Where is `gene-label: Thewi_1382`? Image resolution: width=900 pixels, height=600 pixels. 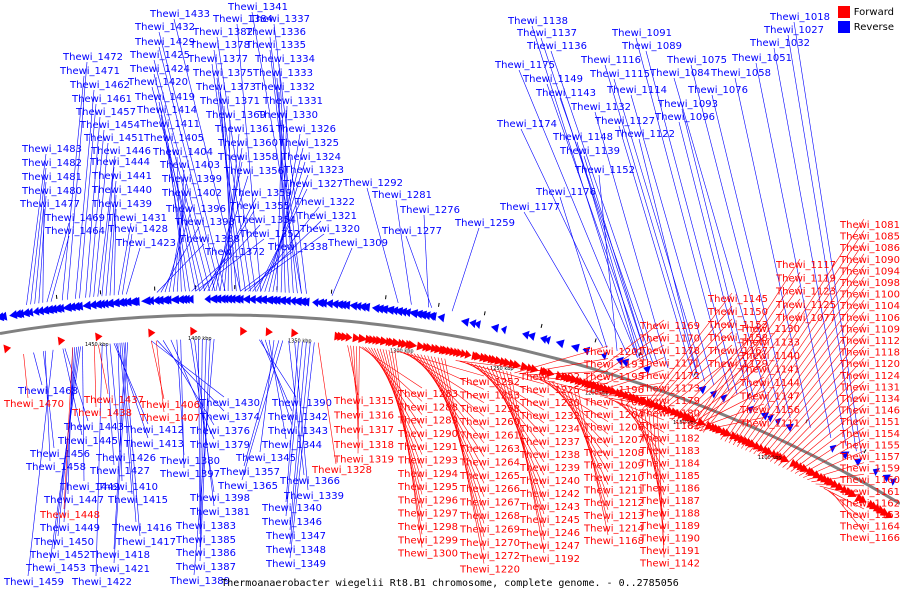
gene-label: Thewi_1382 is located at coordinates (222, 32).